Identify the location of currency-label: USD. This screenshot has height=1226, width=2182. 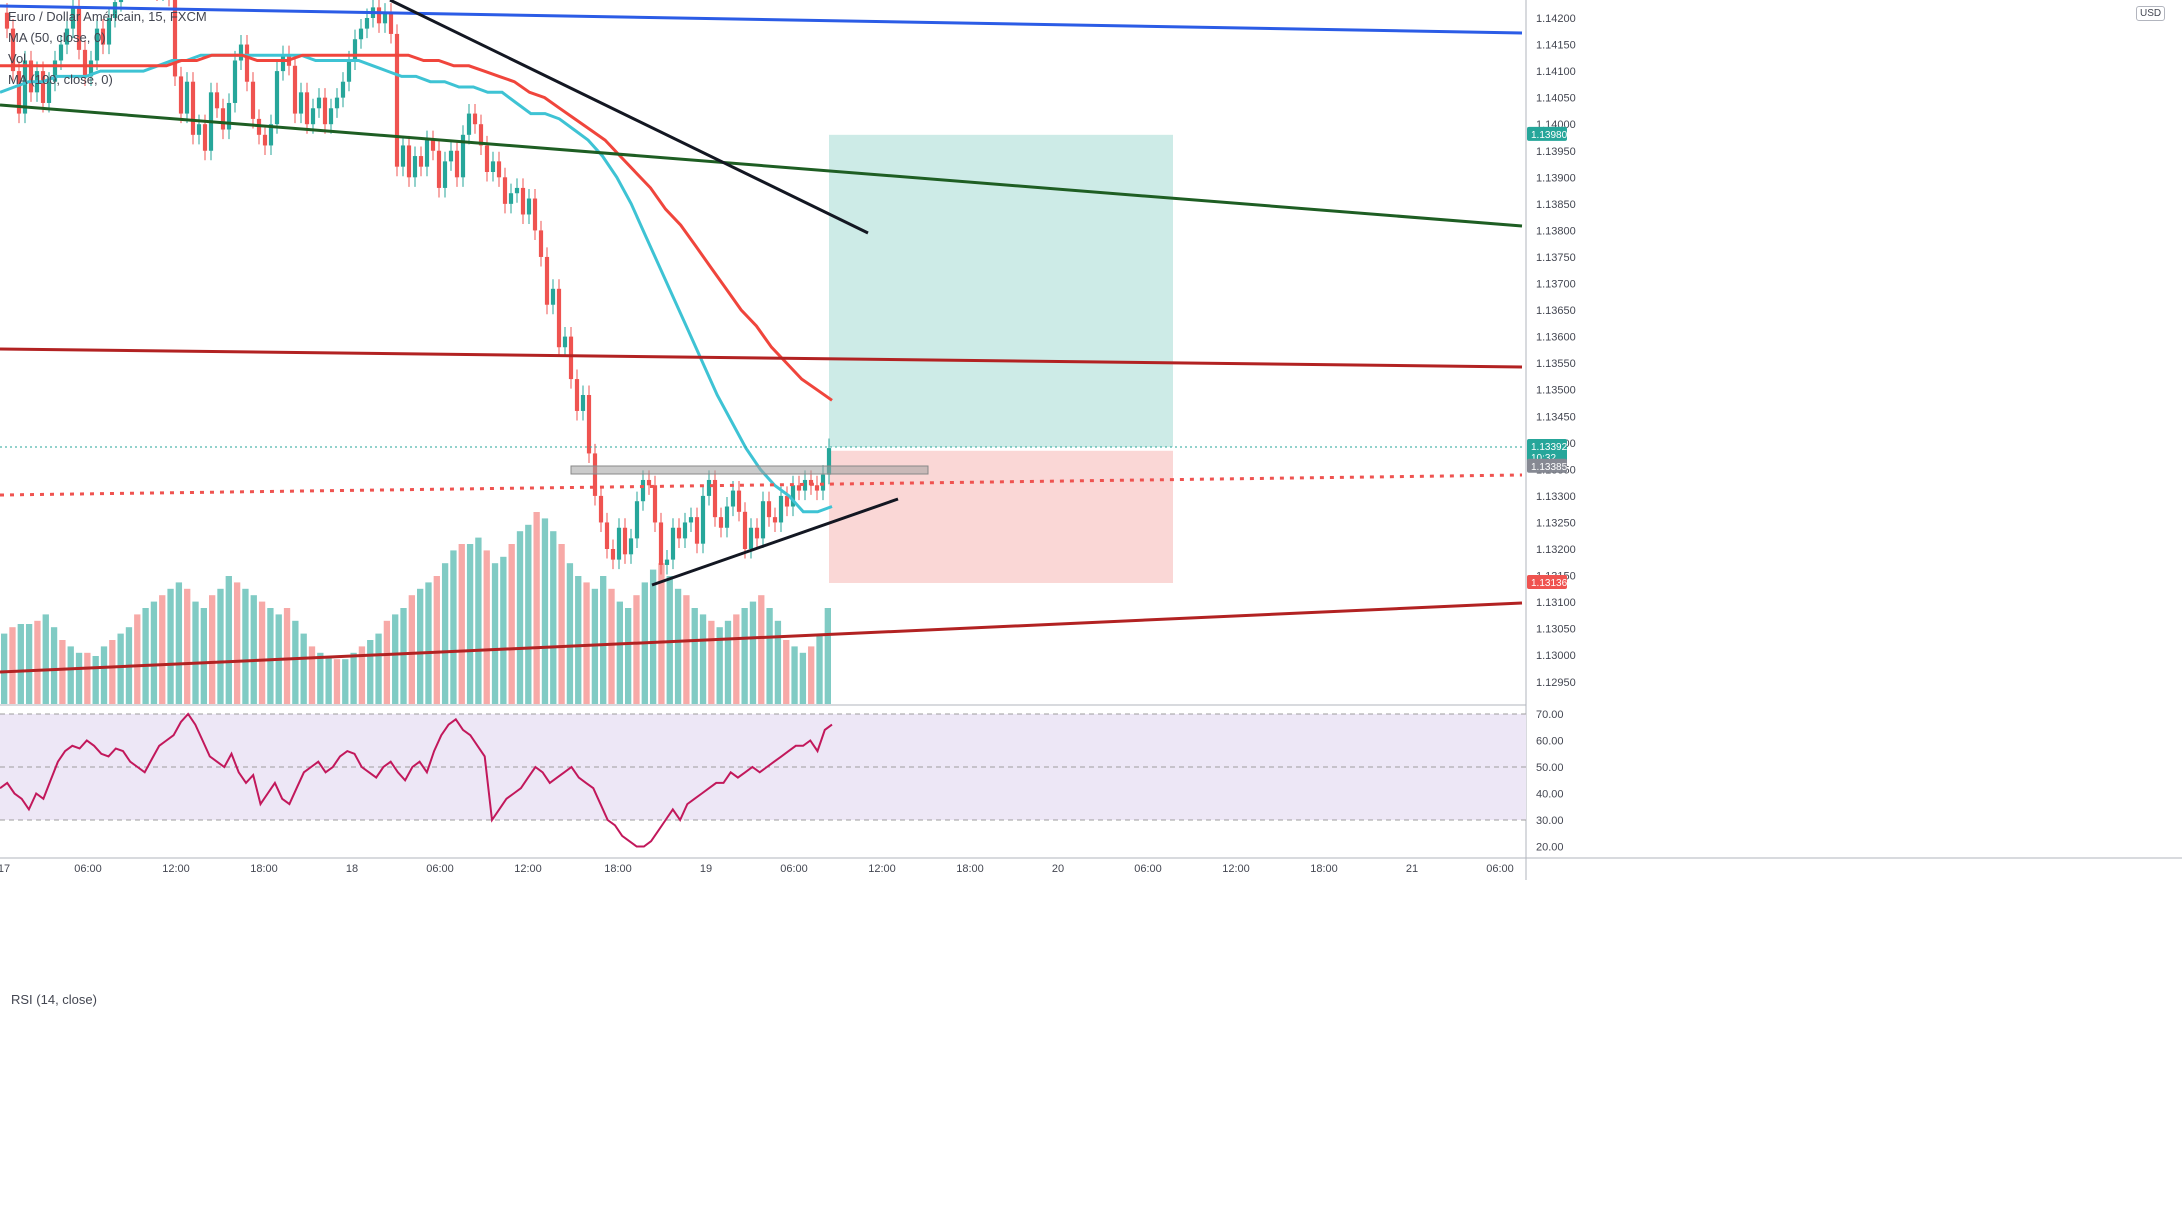
(2151, 13).